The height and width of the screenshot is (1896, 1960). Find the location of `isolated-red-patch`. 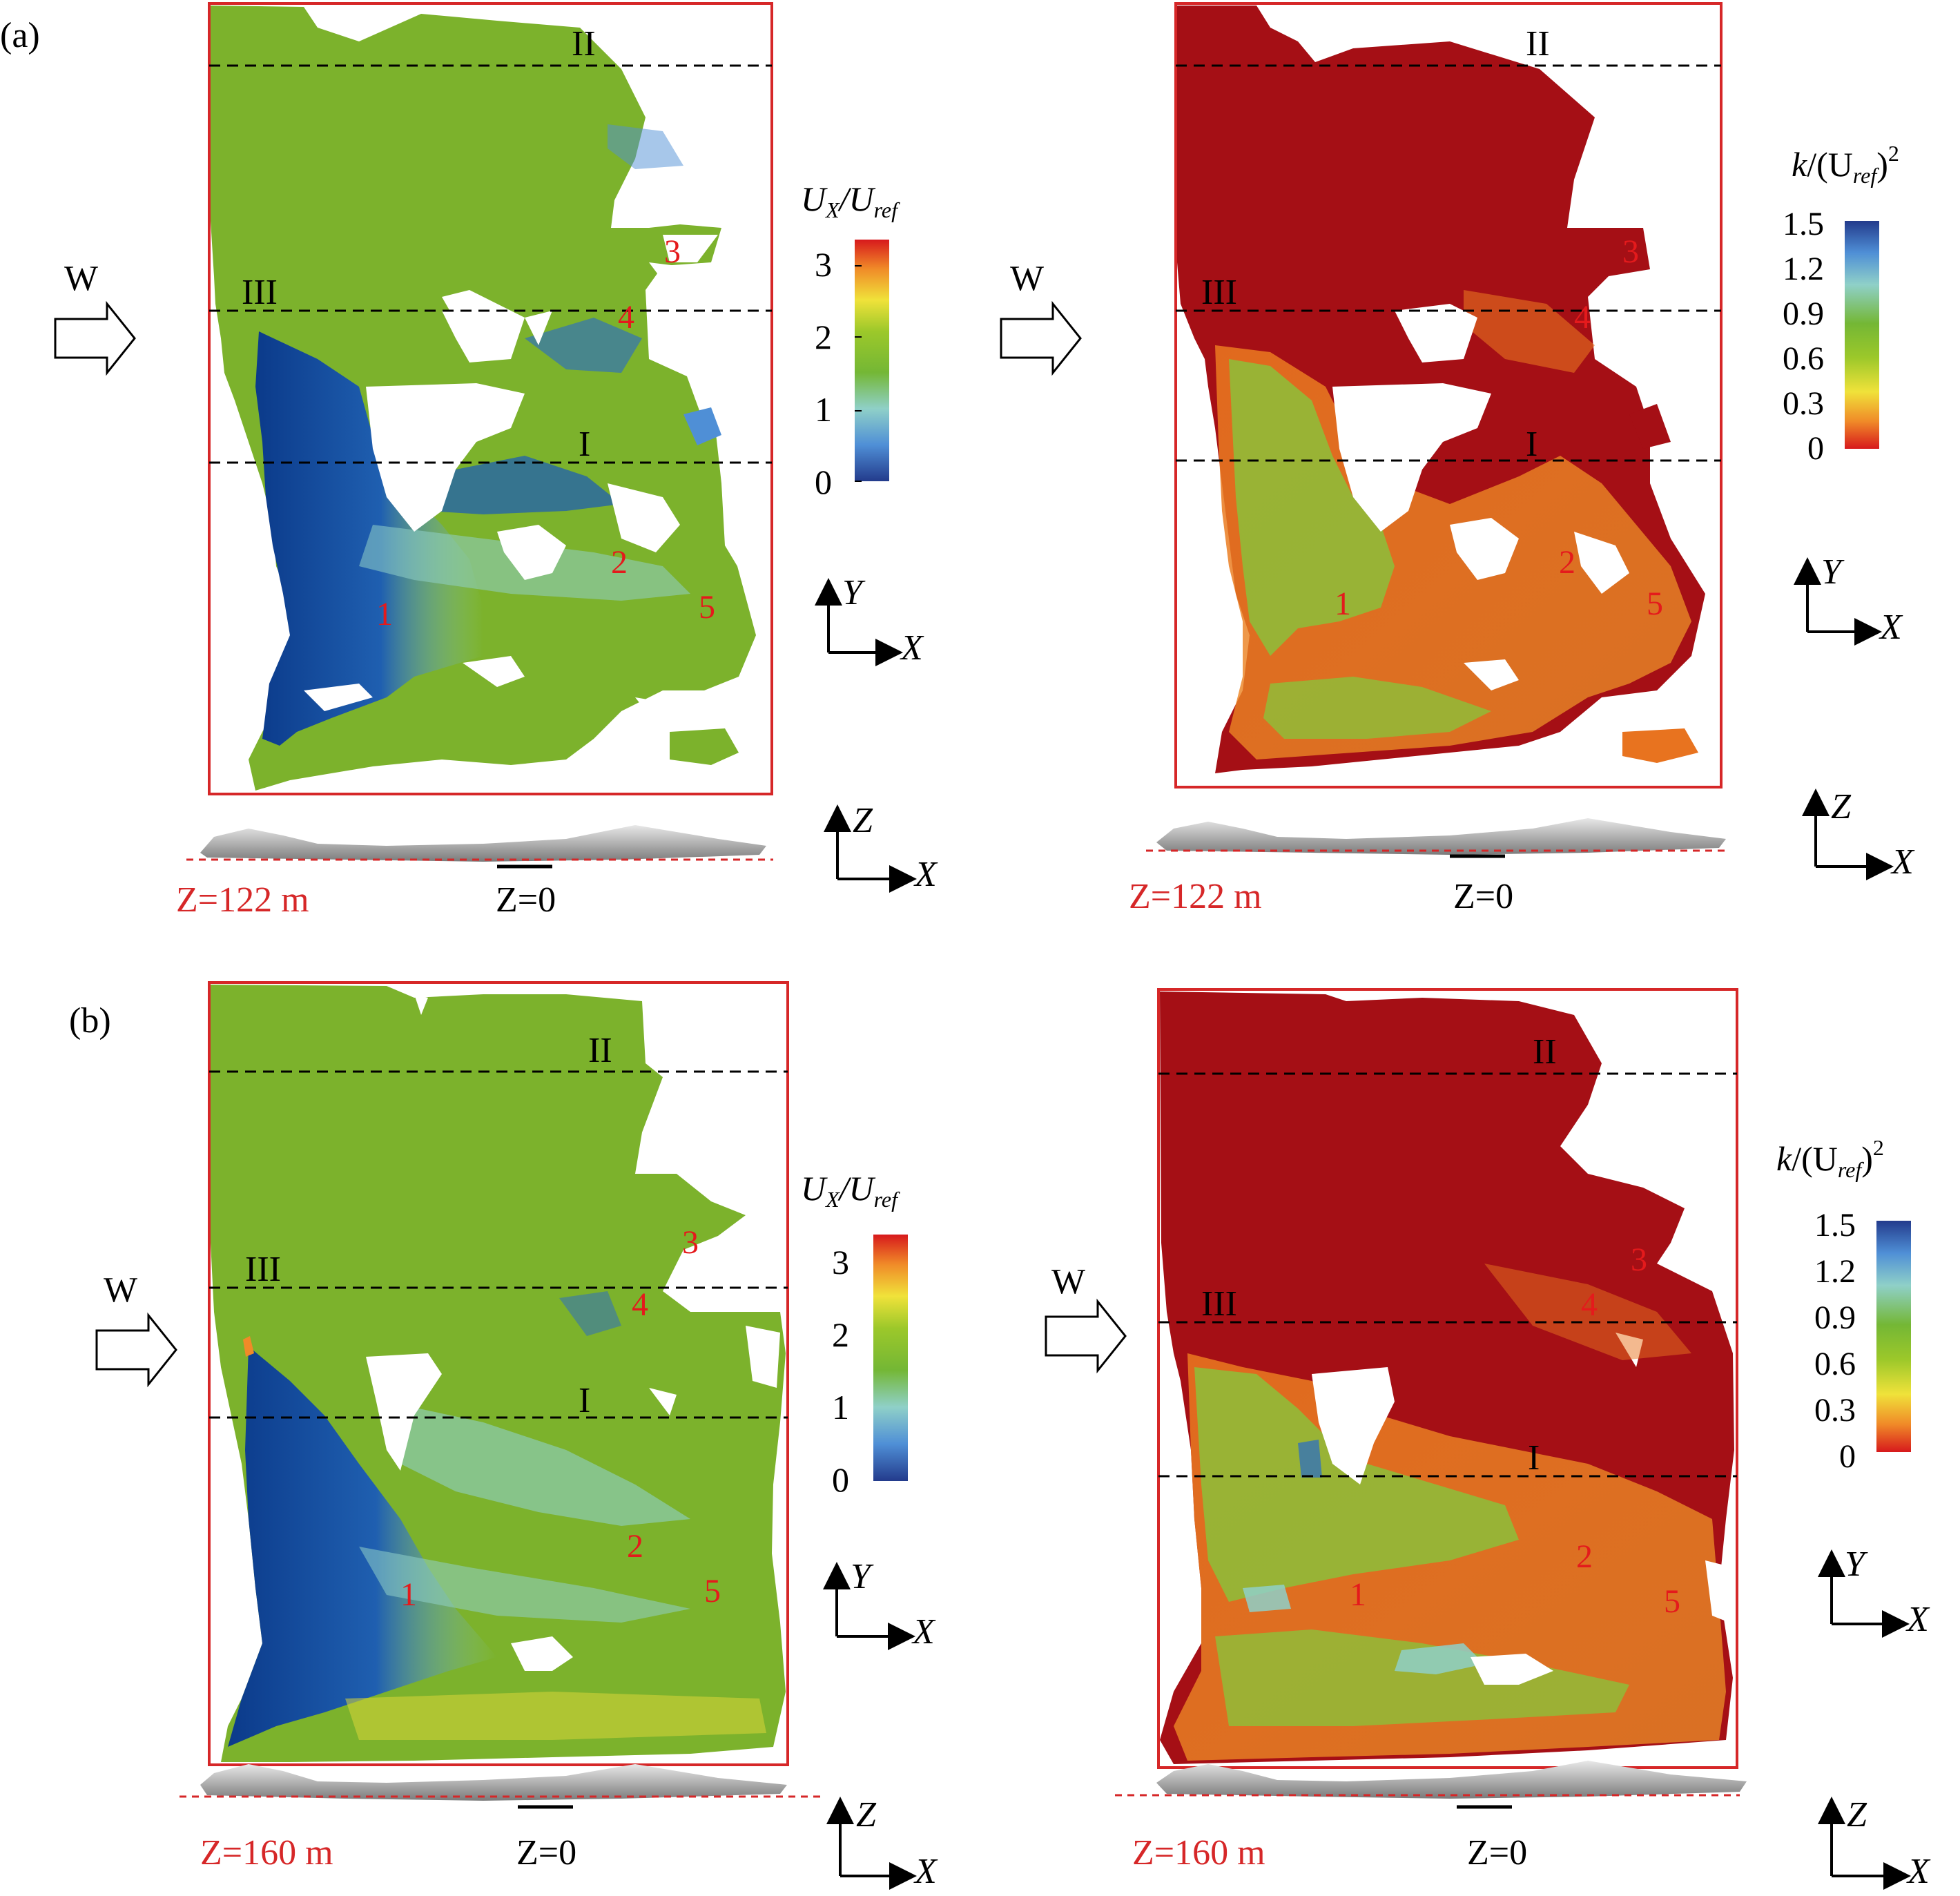

isolated-red-patch is located at coordinates (1650, 426).